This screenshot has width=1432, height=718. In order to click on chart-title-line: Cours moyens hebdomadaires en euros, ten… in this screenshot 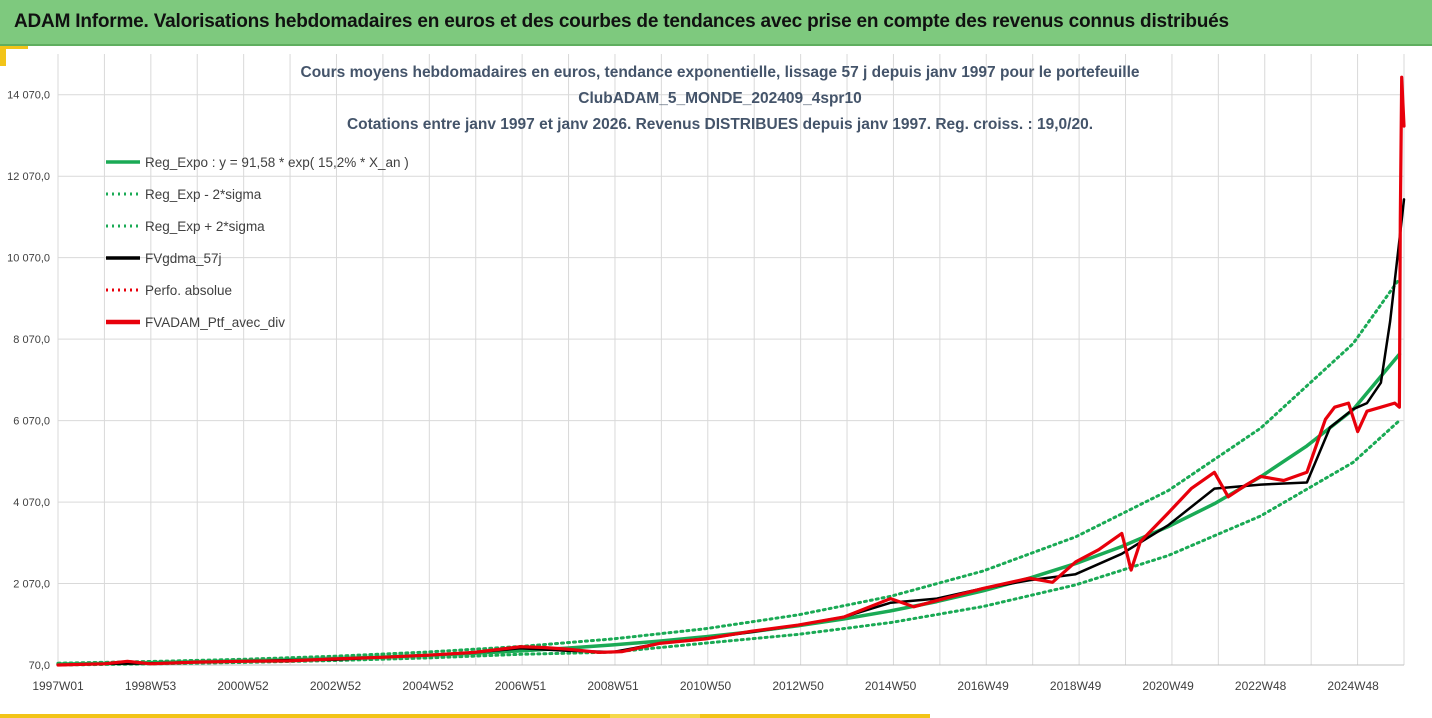, I will do `click(720, 72)`.